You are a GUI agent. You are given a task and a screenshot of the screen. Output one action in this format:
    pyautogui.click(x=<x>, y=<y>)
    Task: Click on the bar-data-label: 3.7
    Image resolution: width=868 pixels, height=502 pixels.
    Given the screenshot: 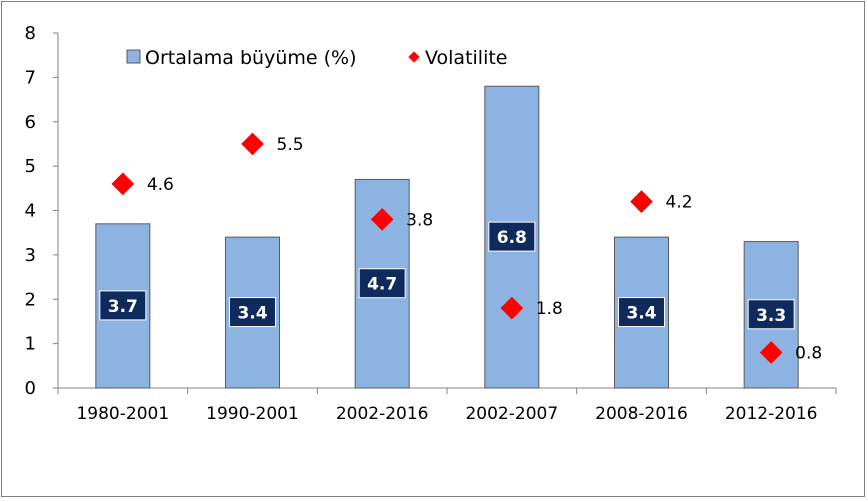 What is the action you would take?
    pyautogui.click(x=123, y=307)
    